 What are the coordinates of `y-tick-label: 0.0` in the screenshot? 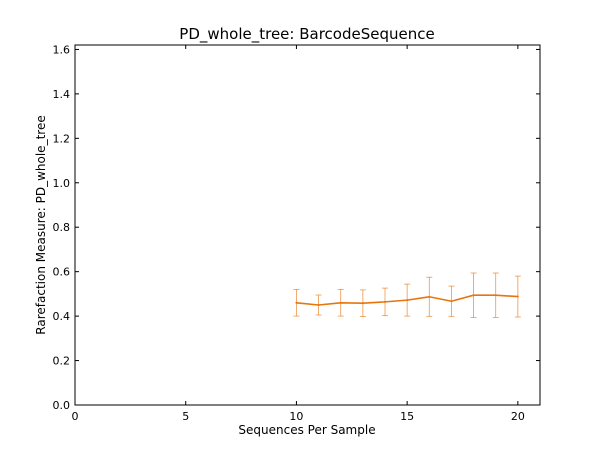 It's located at (62, 405).